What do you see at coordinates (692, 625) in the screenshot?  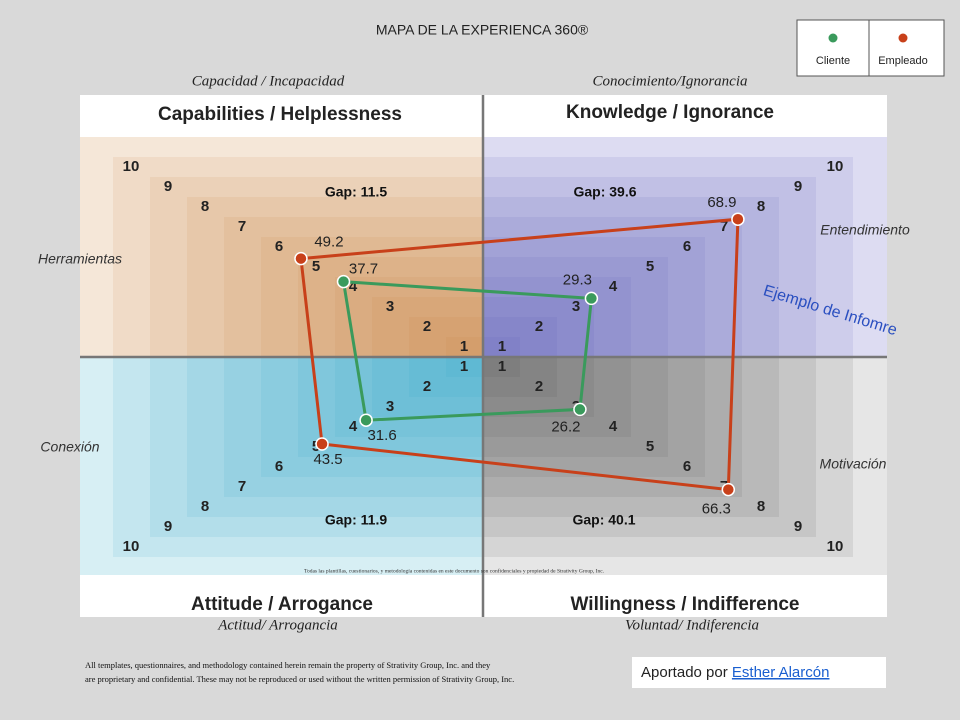 I see `quadrant-name: Voluntad/ Indiferencia` at bounding box center [692, 625].